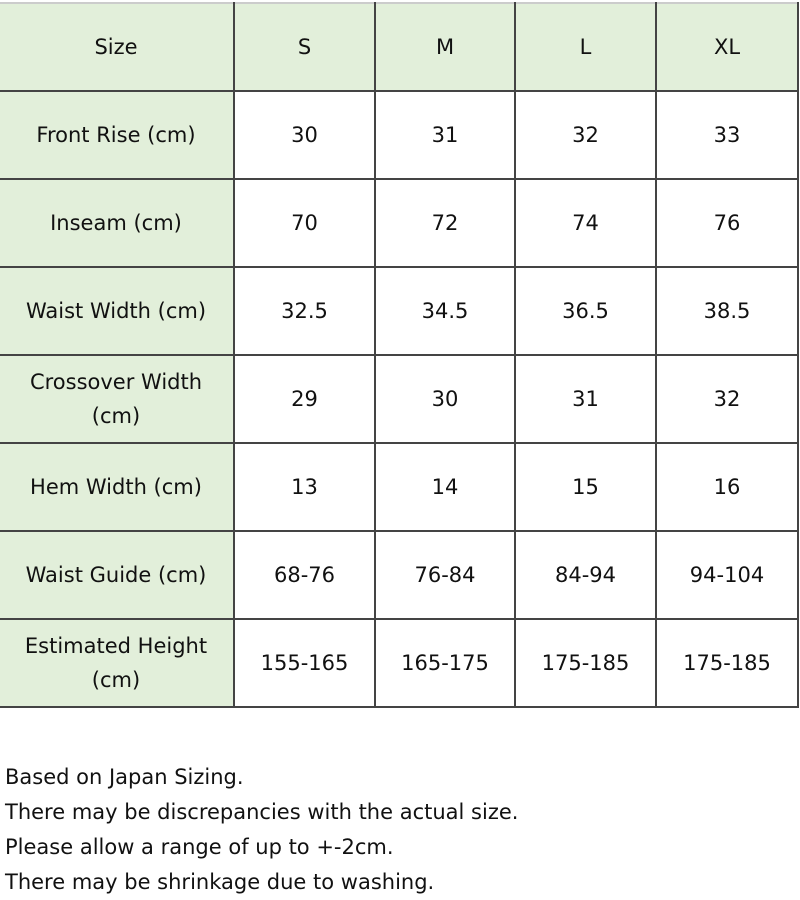 This screenshot has height=900, width=800. I want to click on table-row: Crossover Width (cm) 29 30 31 32, so click(399, 399).